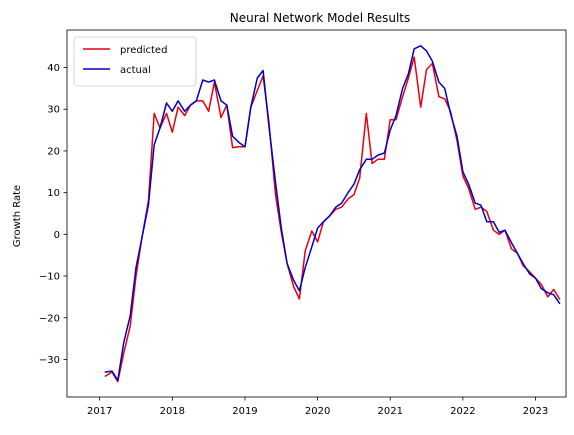  Describe the element at coordinates (135, 70) in the screenshot. I see `legend-label-actual: actual` at that location.